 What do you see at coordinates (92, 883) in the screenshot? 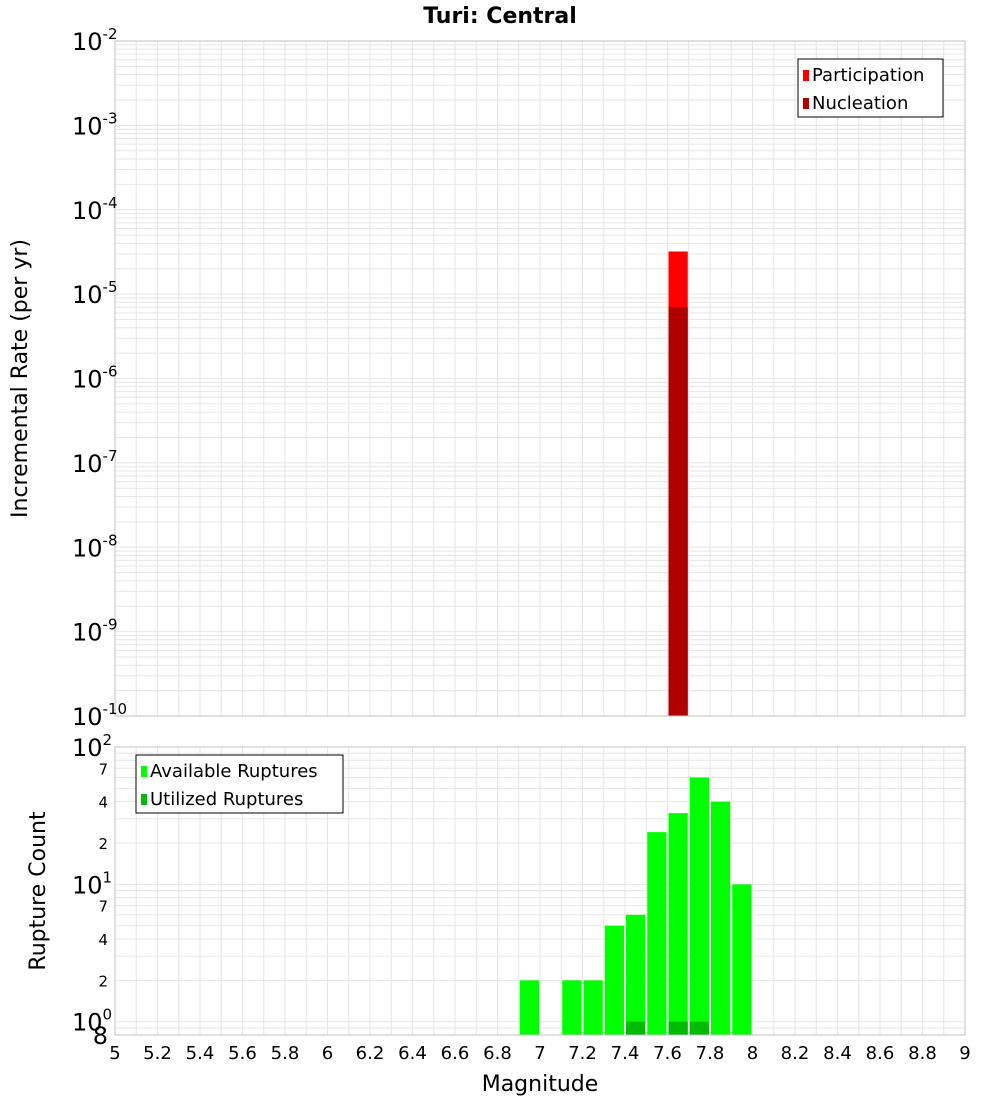
I see `y-tick-label: 10¹` at bounding box center [92, 883].